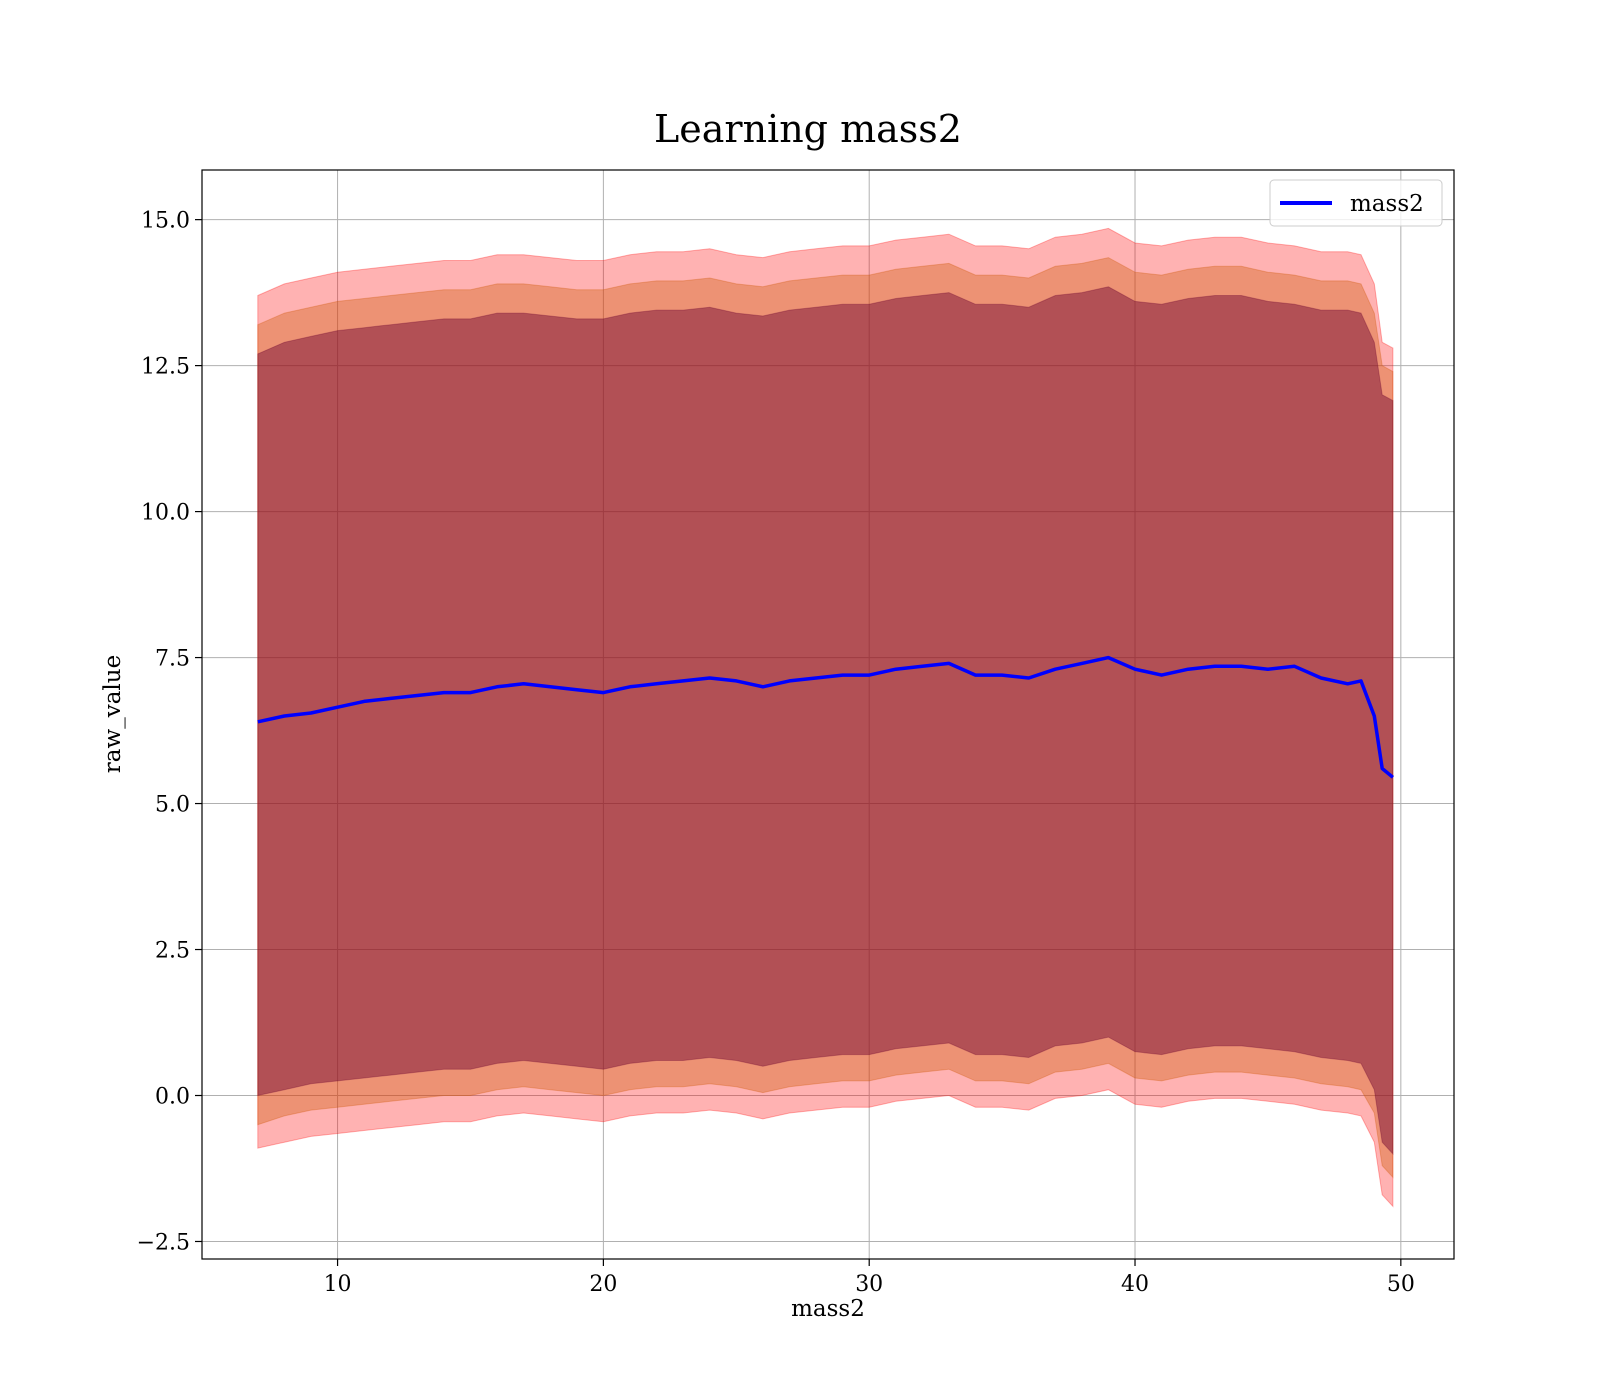 This screenshot has height=1400, width=1600. Describe the element at coordinates (869, 1284) in the screenshot. I see `x-tick-label: 30` at that location.